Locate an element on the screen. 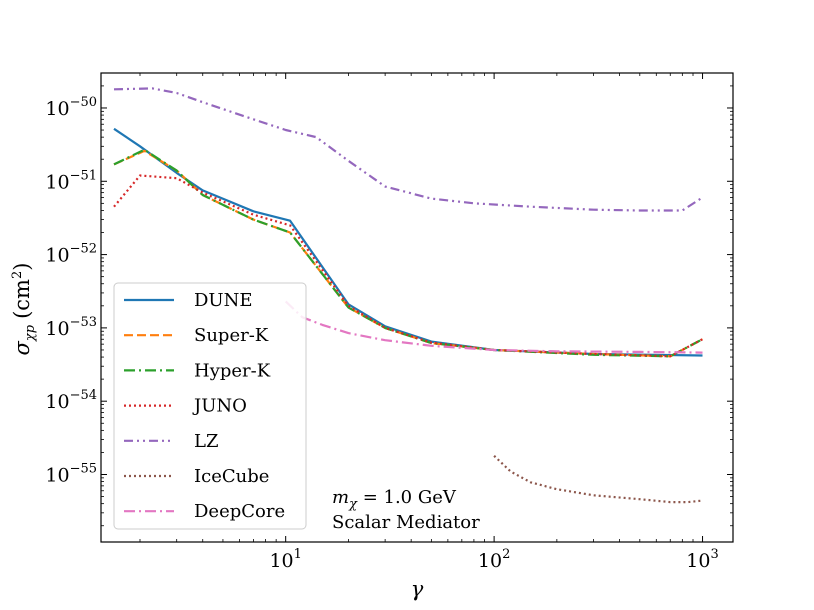 This screenshot has width=814, height=610. annotation-mediator: Scalar Mediator is located at coordinates (406, 522).